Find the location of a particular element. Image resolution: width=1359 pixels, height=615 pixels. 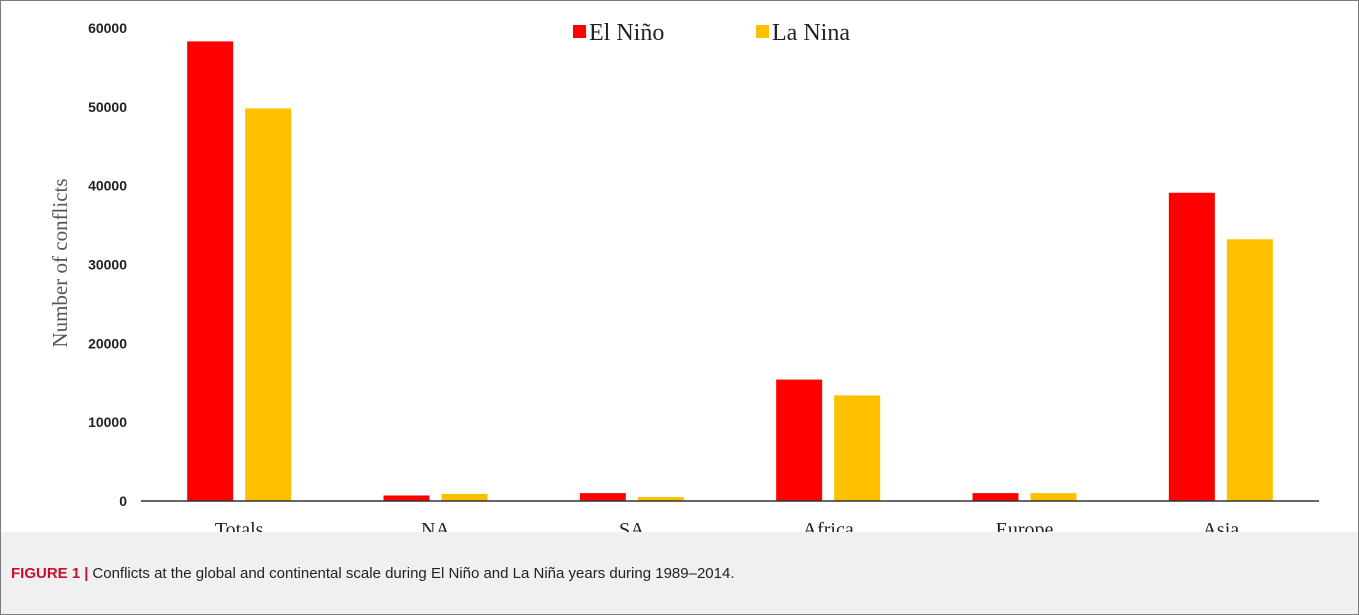

y-tick-label: 40000 is located at coordinates (107, 186).